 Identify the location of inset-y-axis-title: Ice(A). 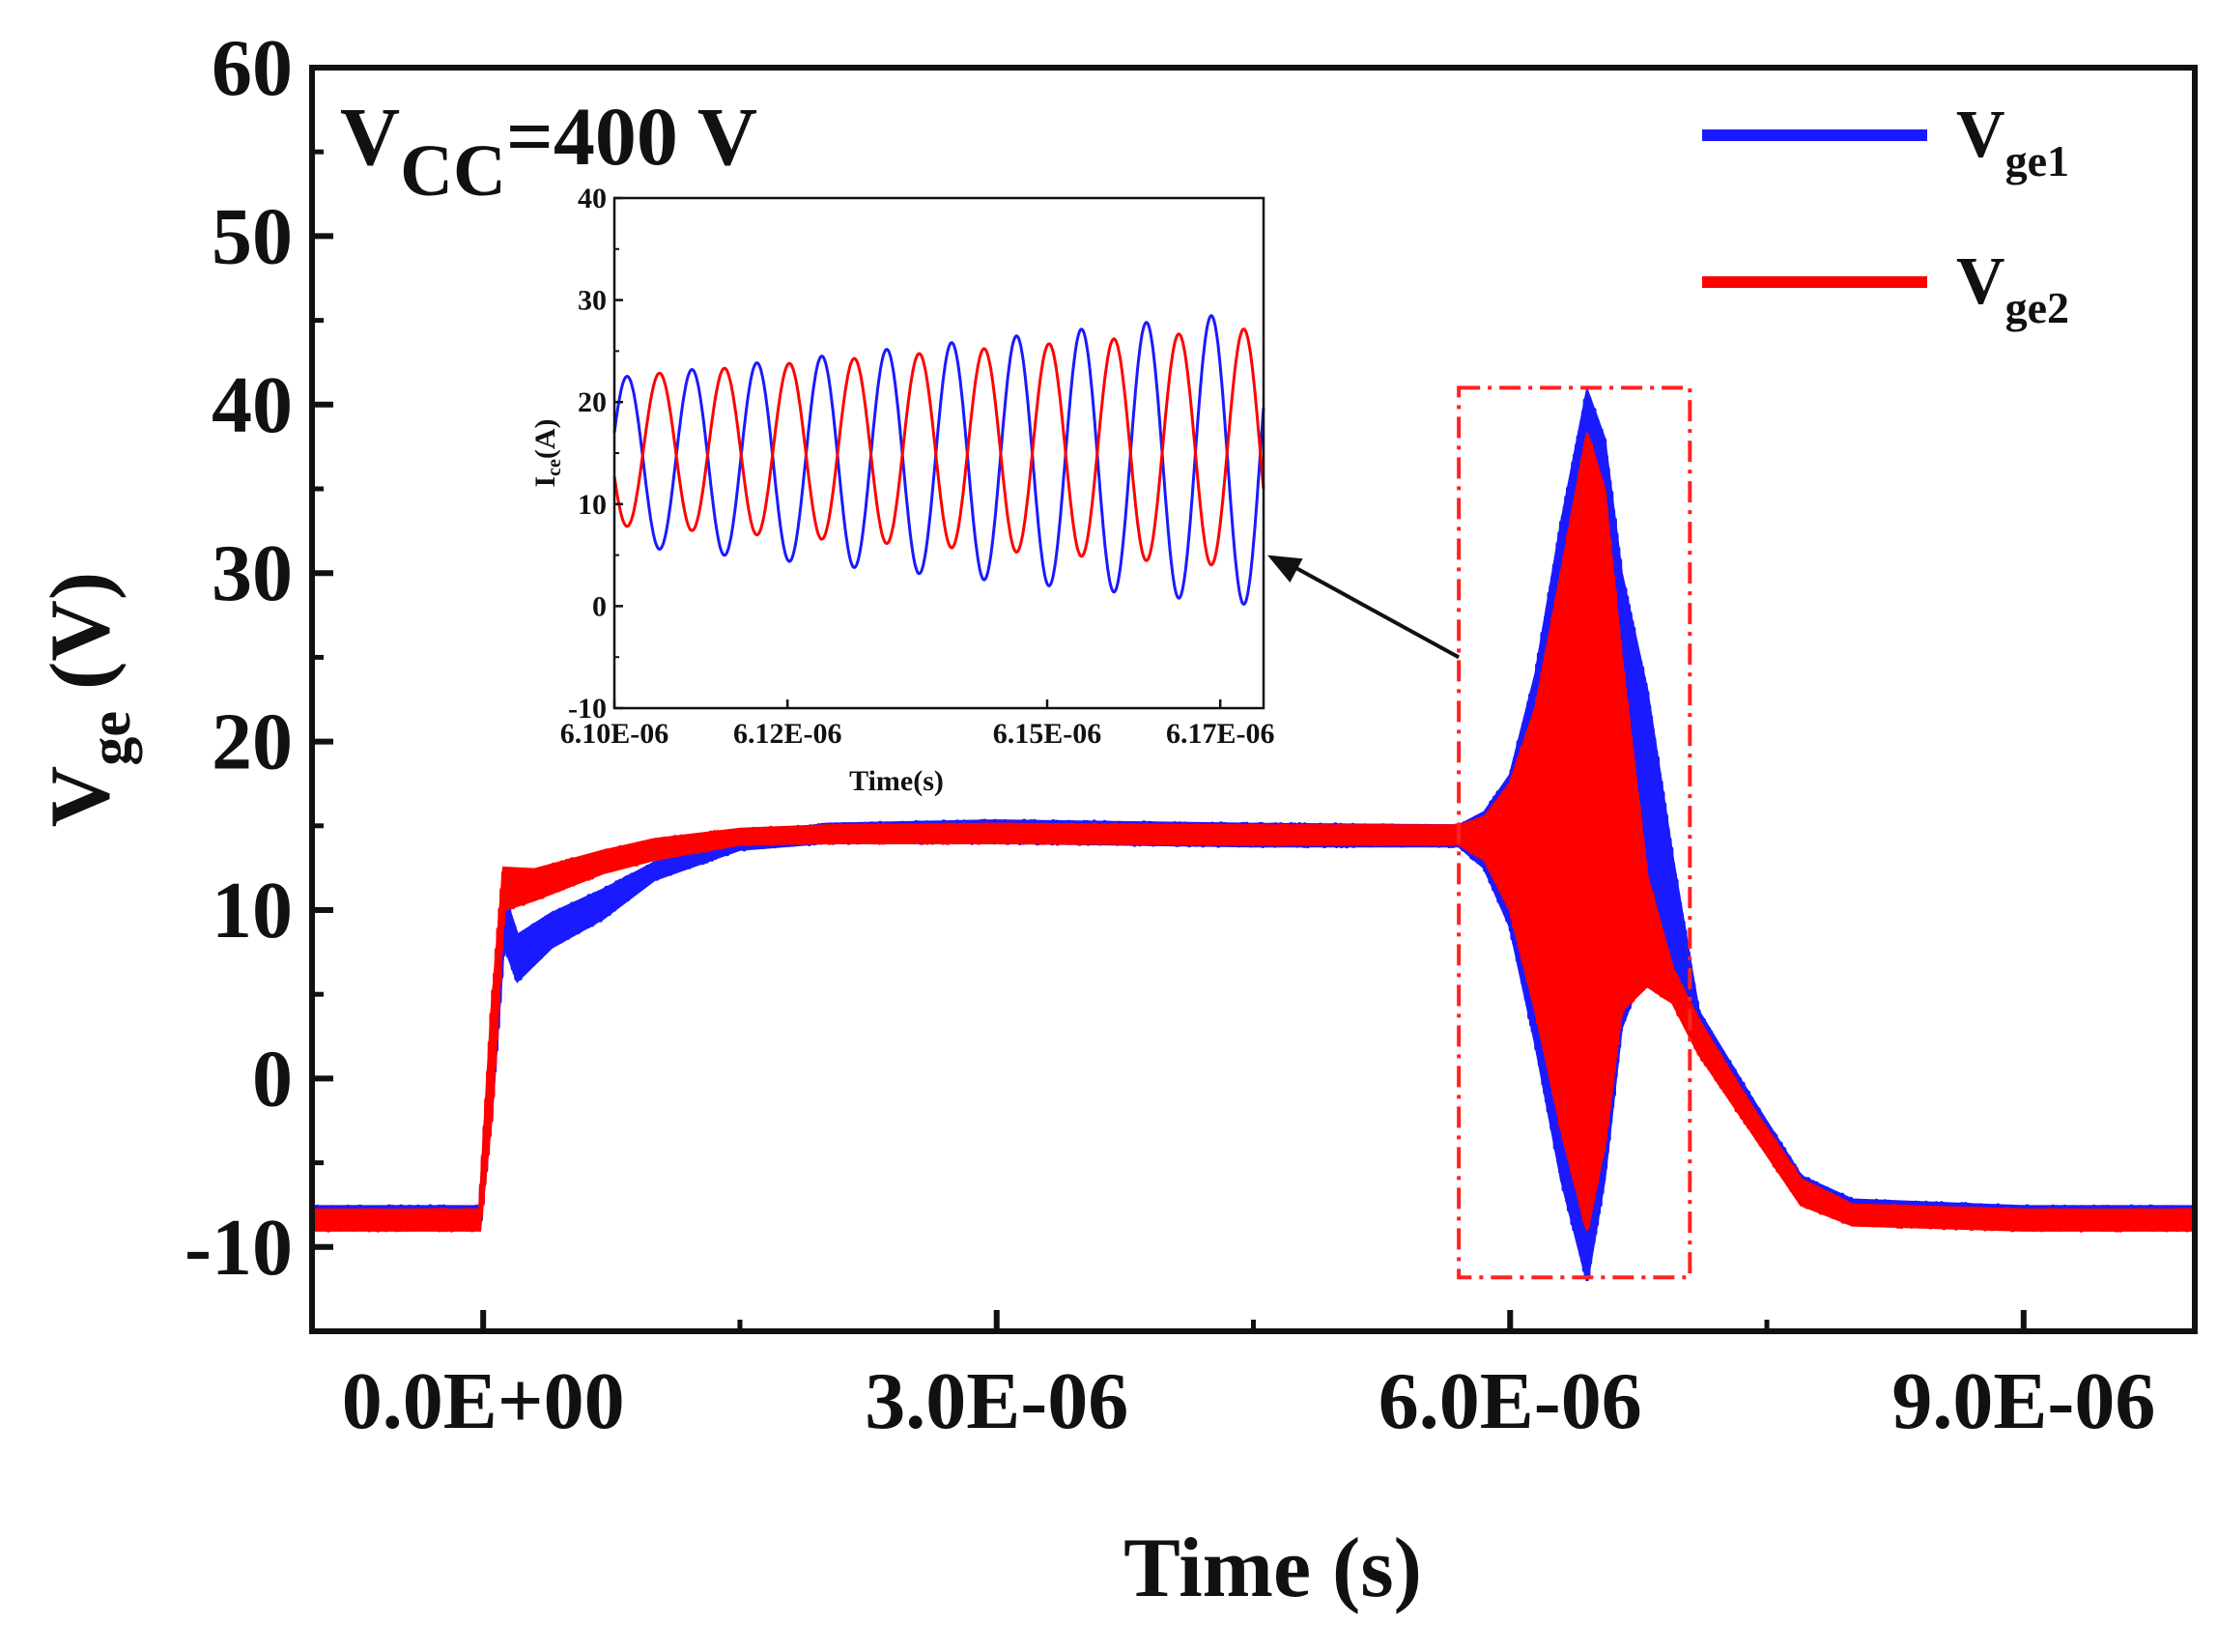
(547, 452).